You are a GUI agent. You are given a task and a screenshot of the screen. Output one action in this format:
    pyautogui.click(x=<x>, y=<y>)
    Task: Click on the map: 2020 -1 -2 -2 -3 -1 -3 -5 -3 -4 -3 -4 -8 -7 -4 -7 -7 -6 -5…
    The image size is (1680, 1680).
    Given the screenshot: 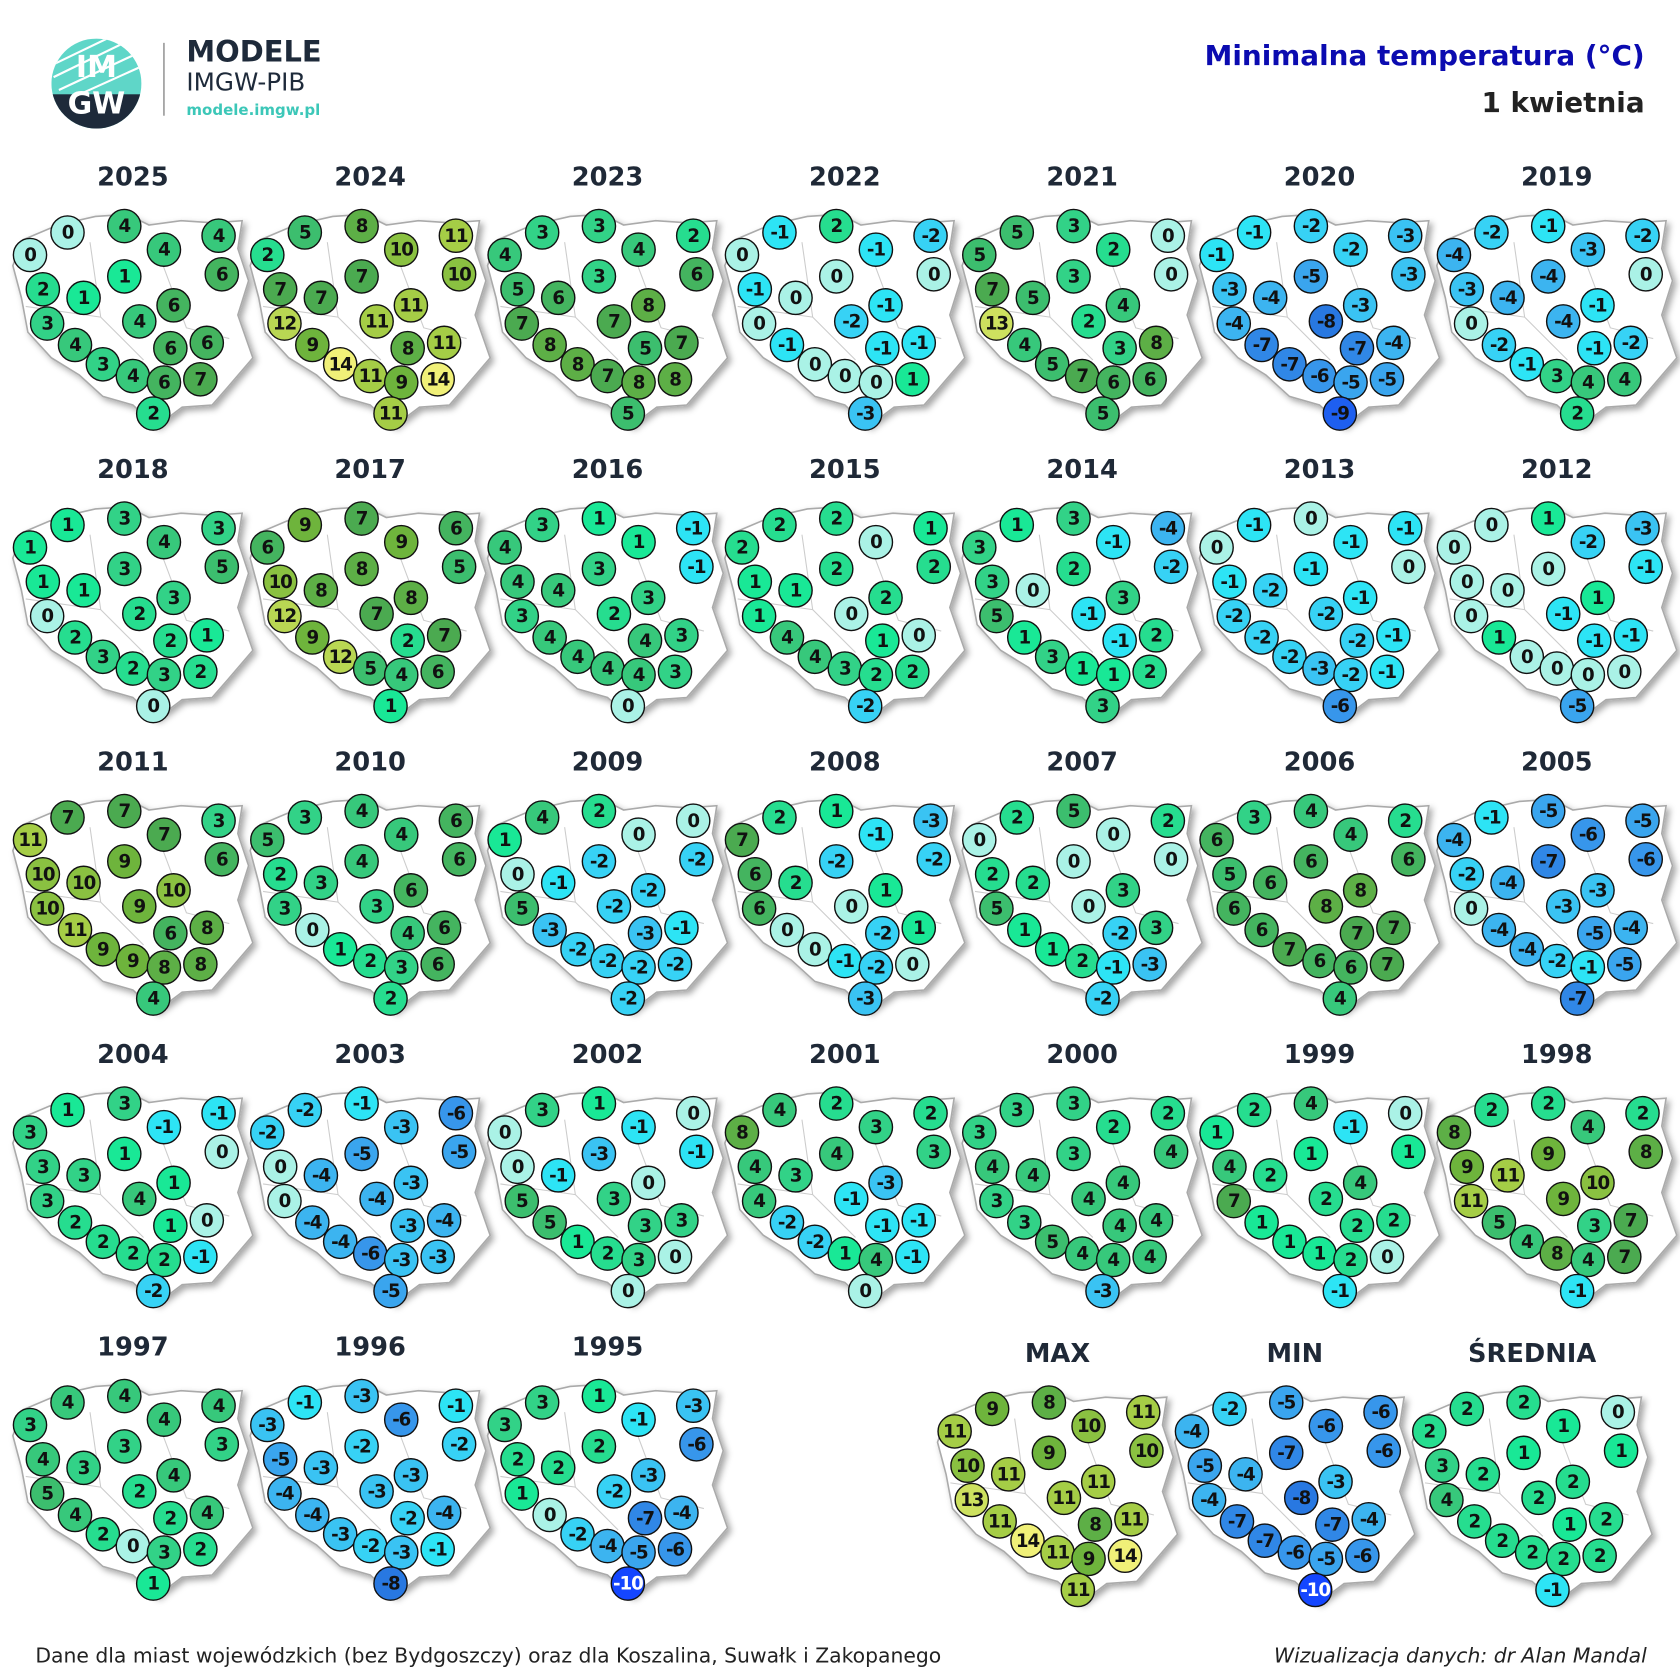 What is the action you would take?
    pyautogui.click(x=1319, y=296)
    